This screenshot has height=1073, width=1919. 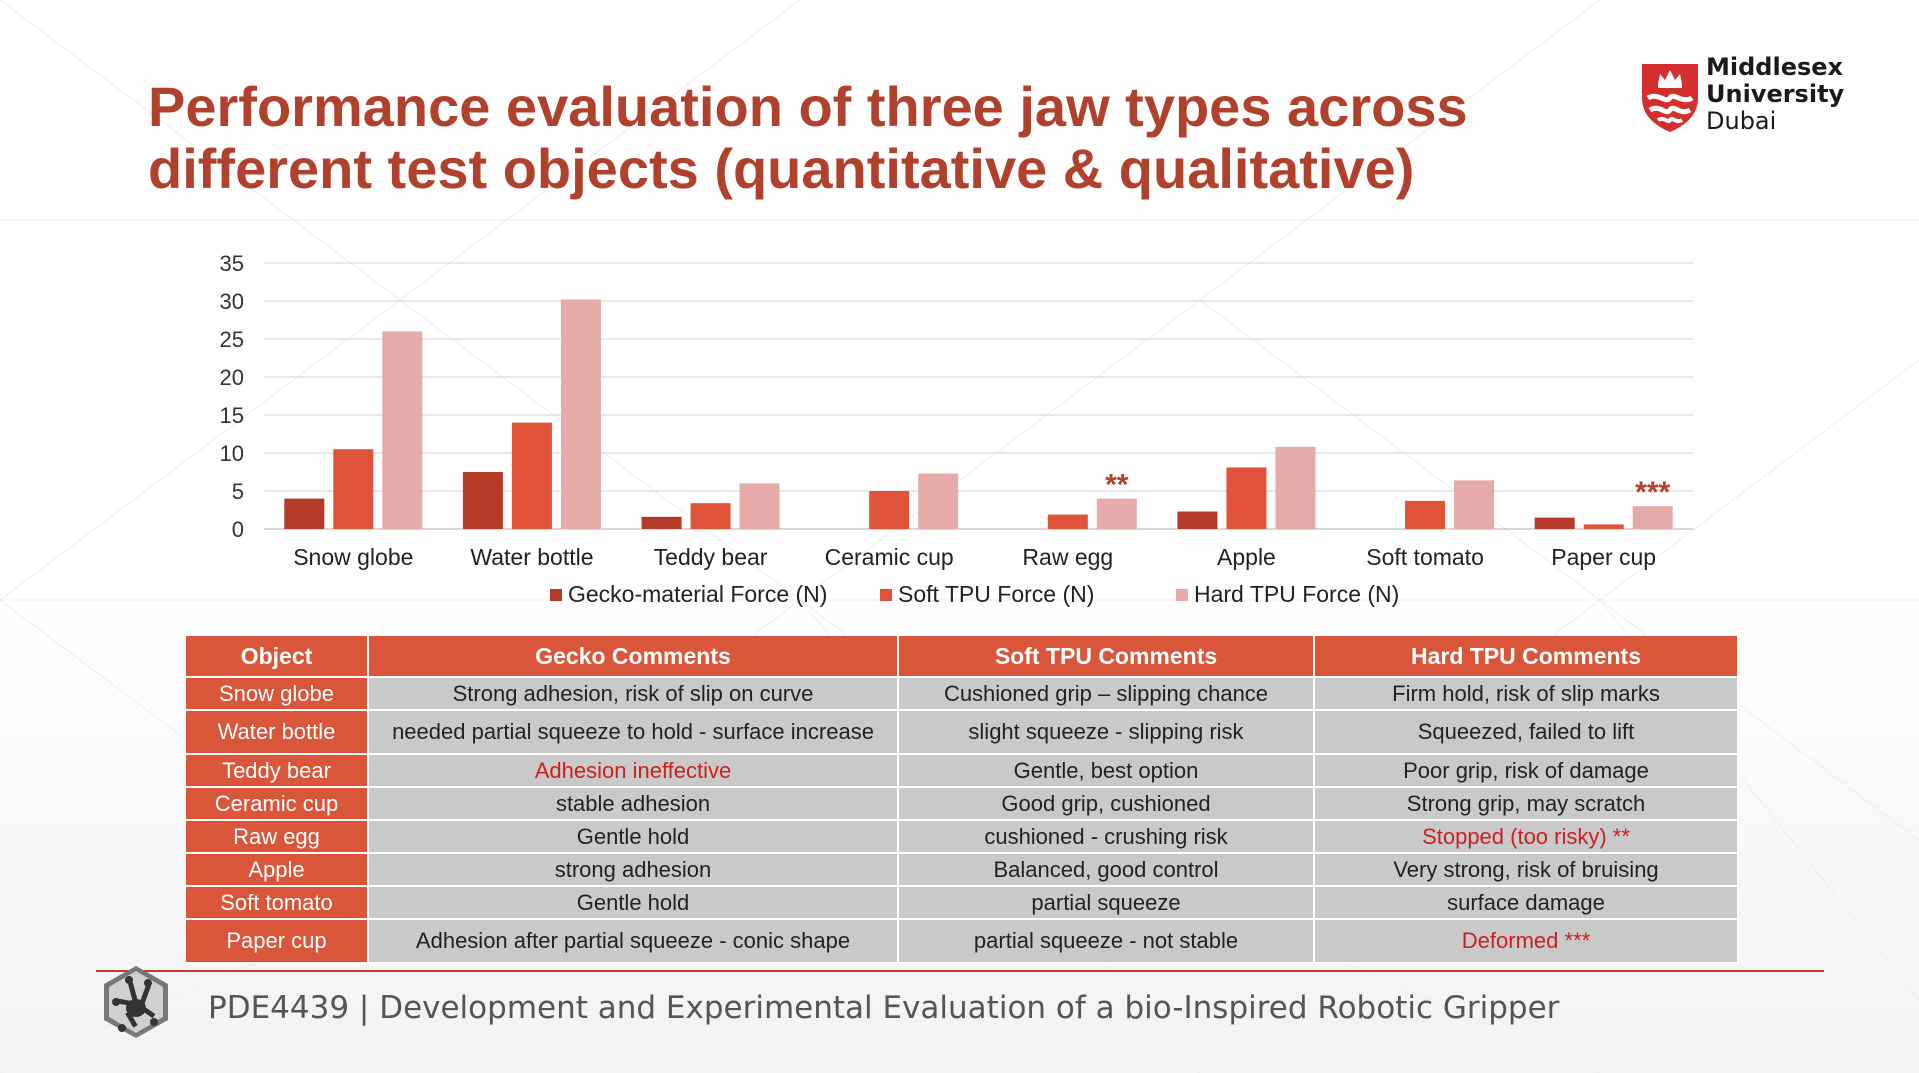 I want to click on logo-line-2: University, so click(x=1775, y=94).